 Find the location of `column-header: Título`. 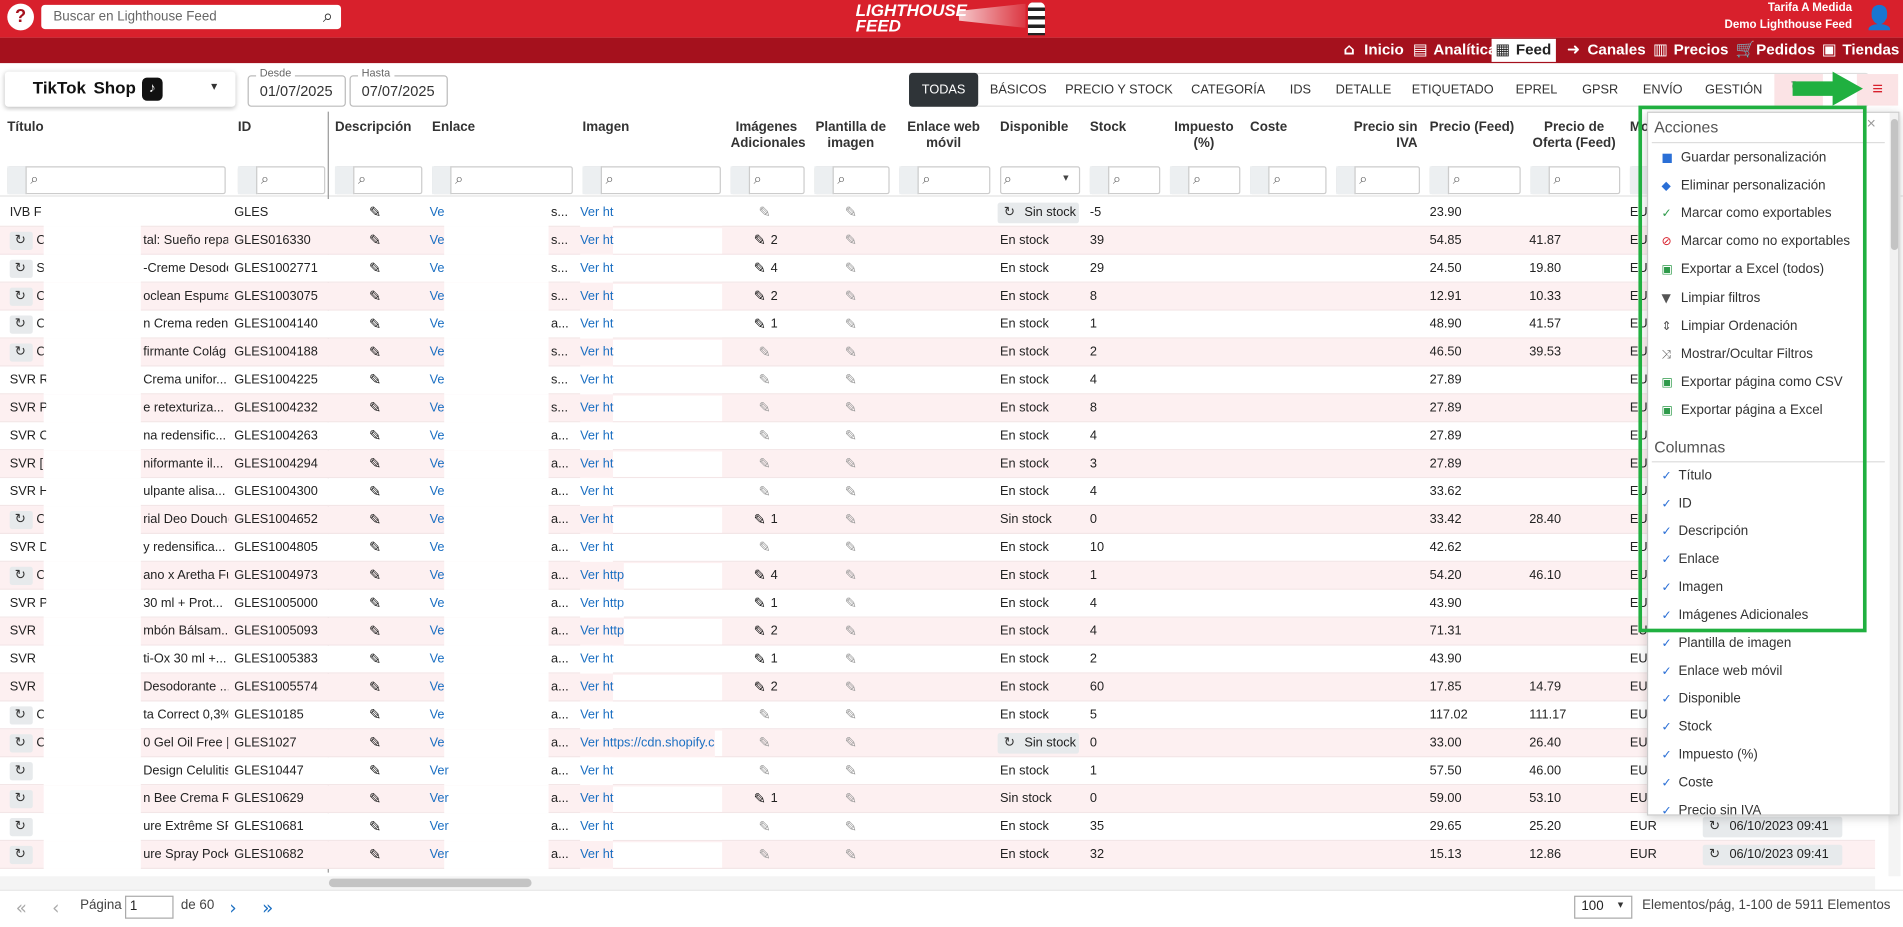

column-header: Título is located at coordinates (25, 127).